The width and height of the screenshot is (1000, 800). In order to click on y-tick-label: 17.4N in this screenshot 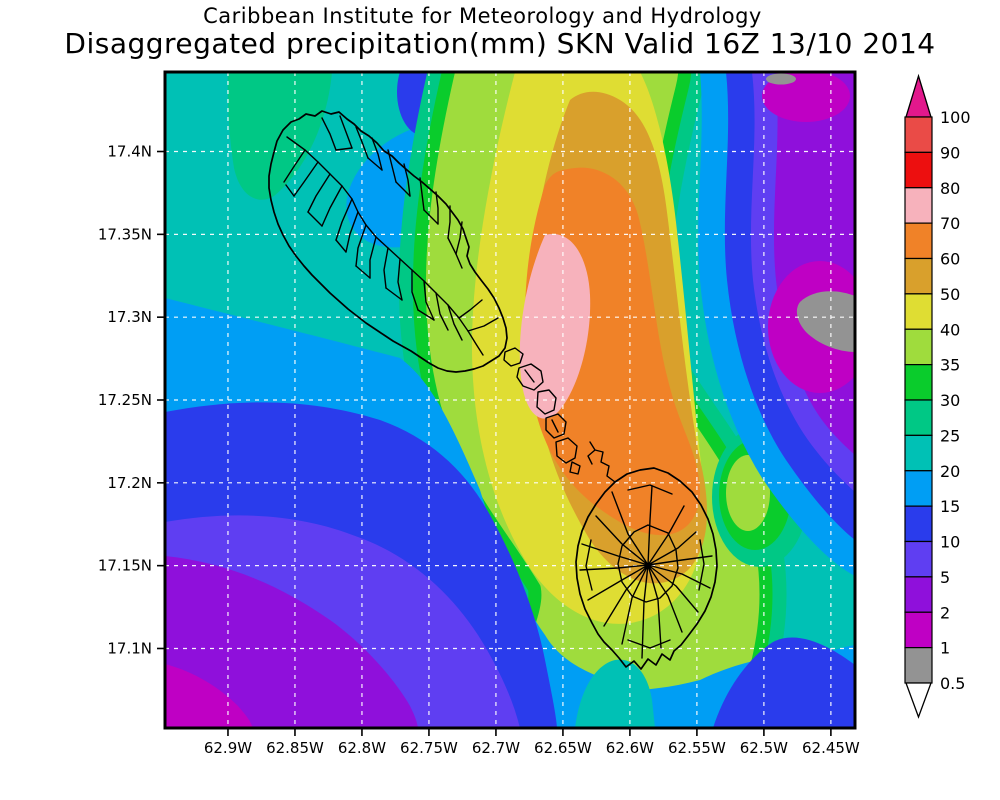, I will do `click(129, 152)`.